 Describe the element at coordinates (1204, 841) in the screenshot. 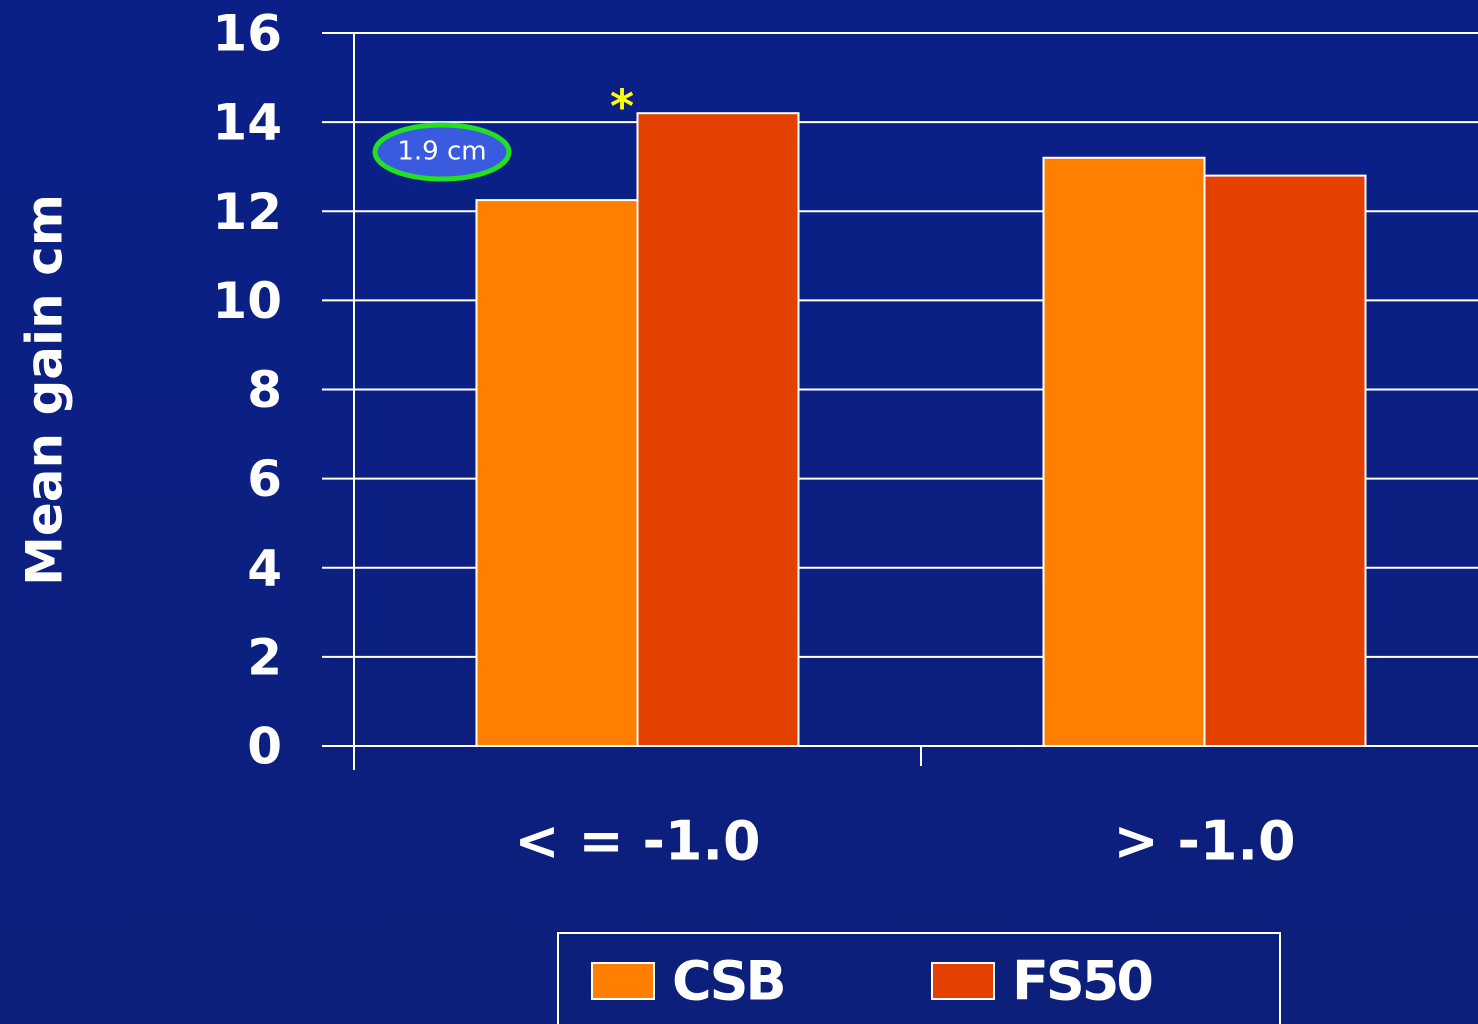

I see `x-tick-label: > -1.0` at that location.